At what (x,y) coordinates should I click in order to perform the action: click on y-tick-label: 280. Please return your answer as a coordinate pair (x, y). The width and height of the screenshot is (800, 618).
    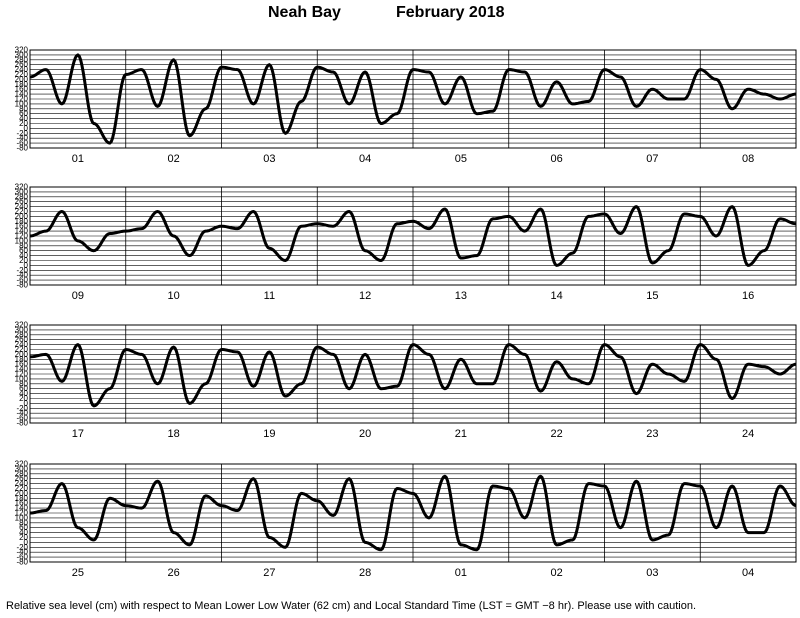
    Looking at the image, I should click on (22, 473).